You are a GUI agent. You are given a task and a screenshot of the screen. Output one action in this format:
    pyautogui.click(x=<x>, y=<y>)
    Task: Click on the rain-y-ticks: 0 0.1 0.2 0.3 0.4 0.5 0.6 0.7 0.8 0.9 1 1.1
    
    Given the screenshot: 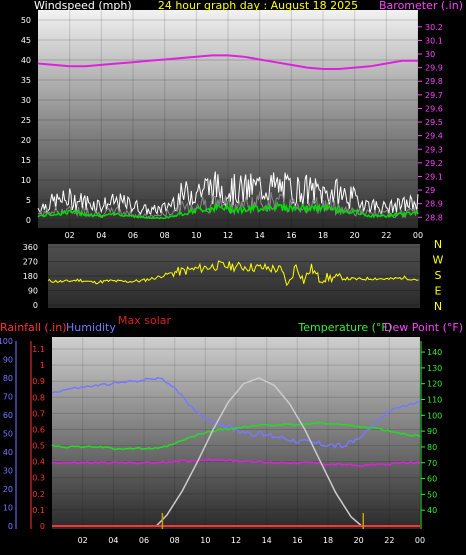 What is the action you would take?
    pyautogui.click(x=38, y=438)
    